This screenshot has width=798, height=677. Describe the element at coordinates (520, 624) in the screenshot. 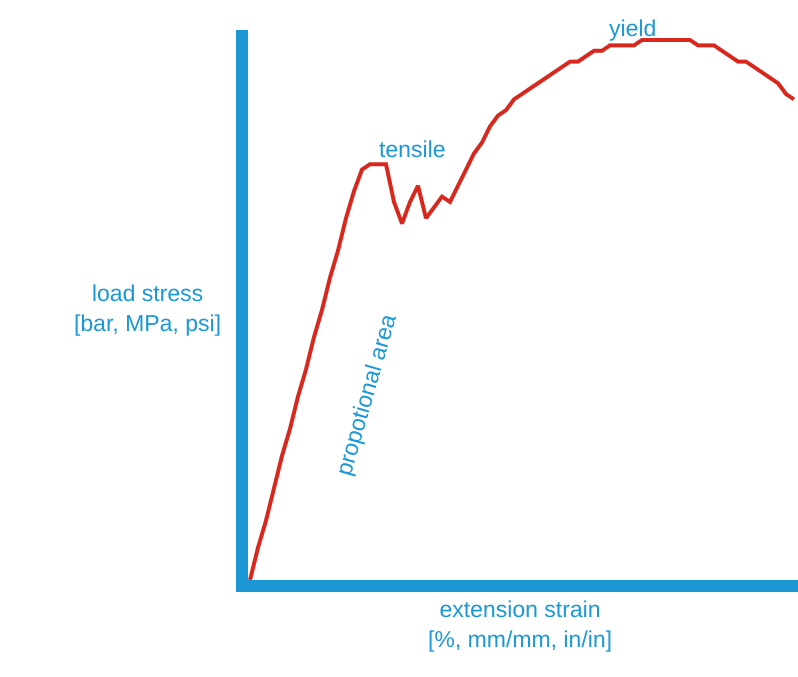

I see `x-axis-title: extension strain [%, mm/mm, in/in]` at that location.